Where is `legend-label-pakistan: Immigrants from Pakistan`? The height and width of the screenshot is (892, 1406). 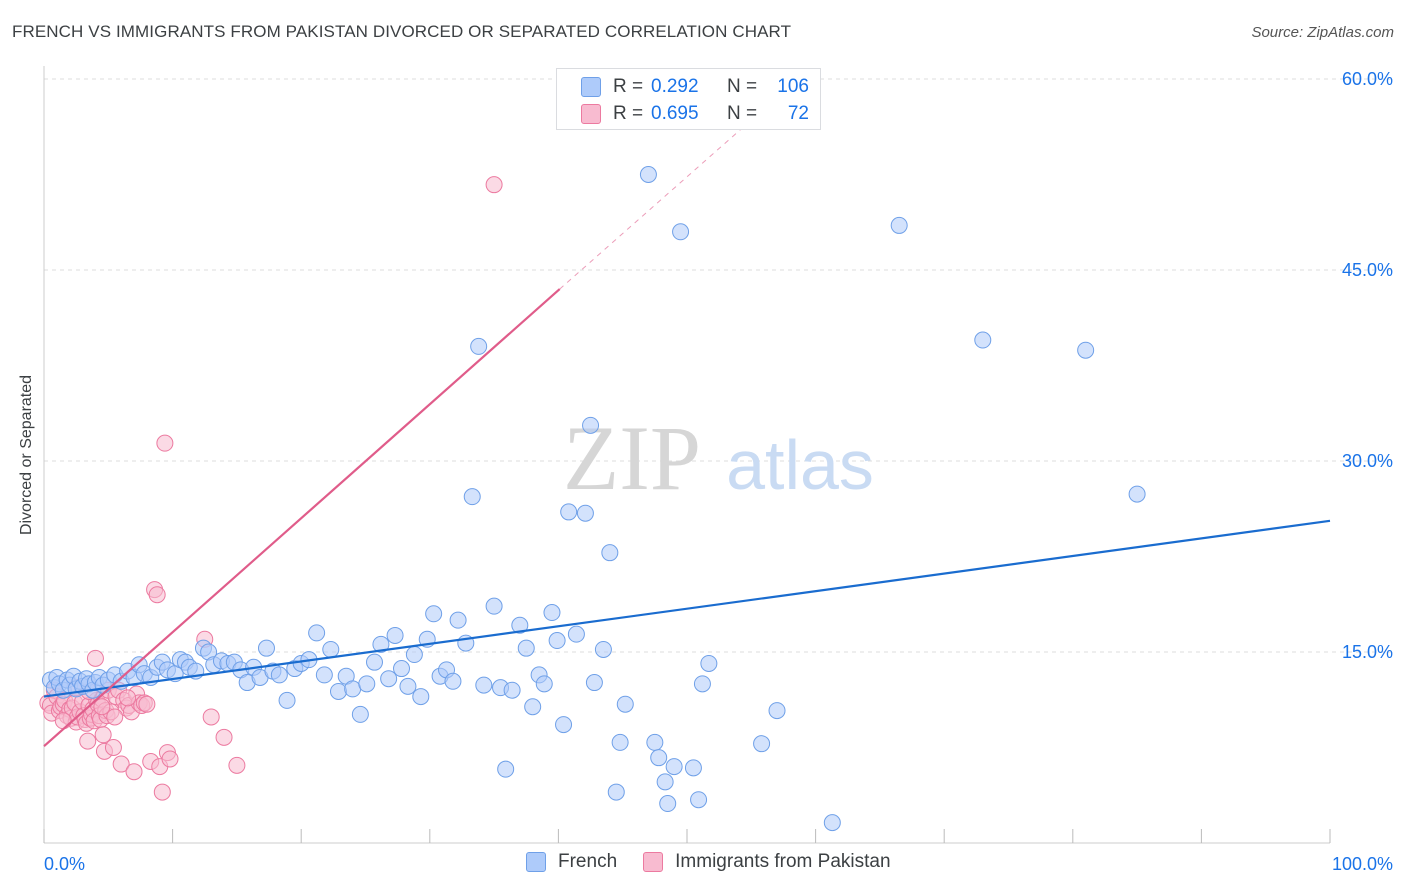
legend-label-pakistan: Immigrants from Pakistan is located at coordinates (783, 861).